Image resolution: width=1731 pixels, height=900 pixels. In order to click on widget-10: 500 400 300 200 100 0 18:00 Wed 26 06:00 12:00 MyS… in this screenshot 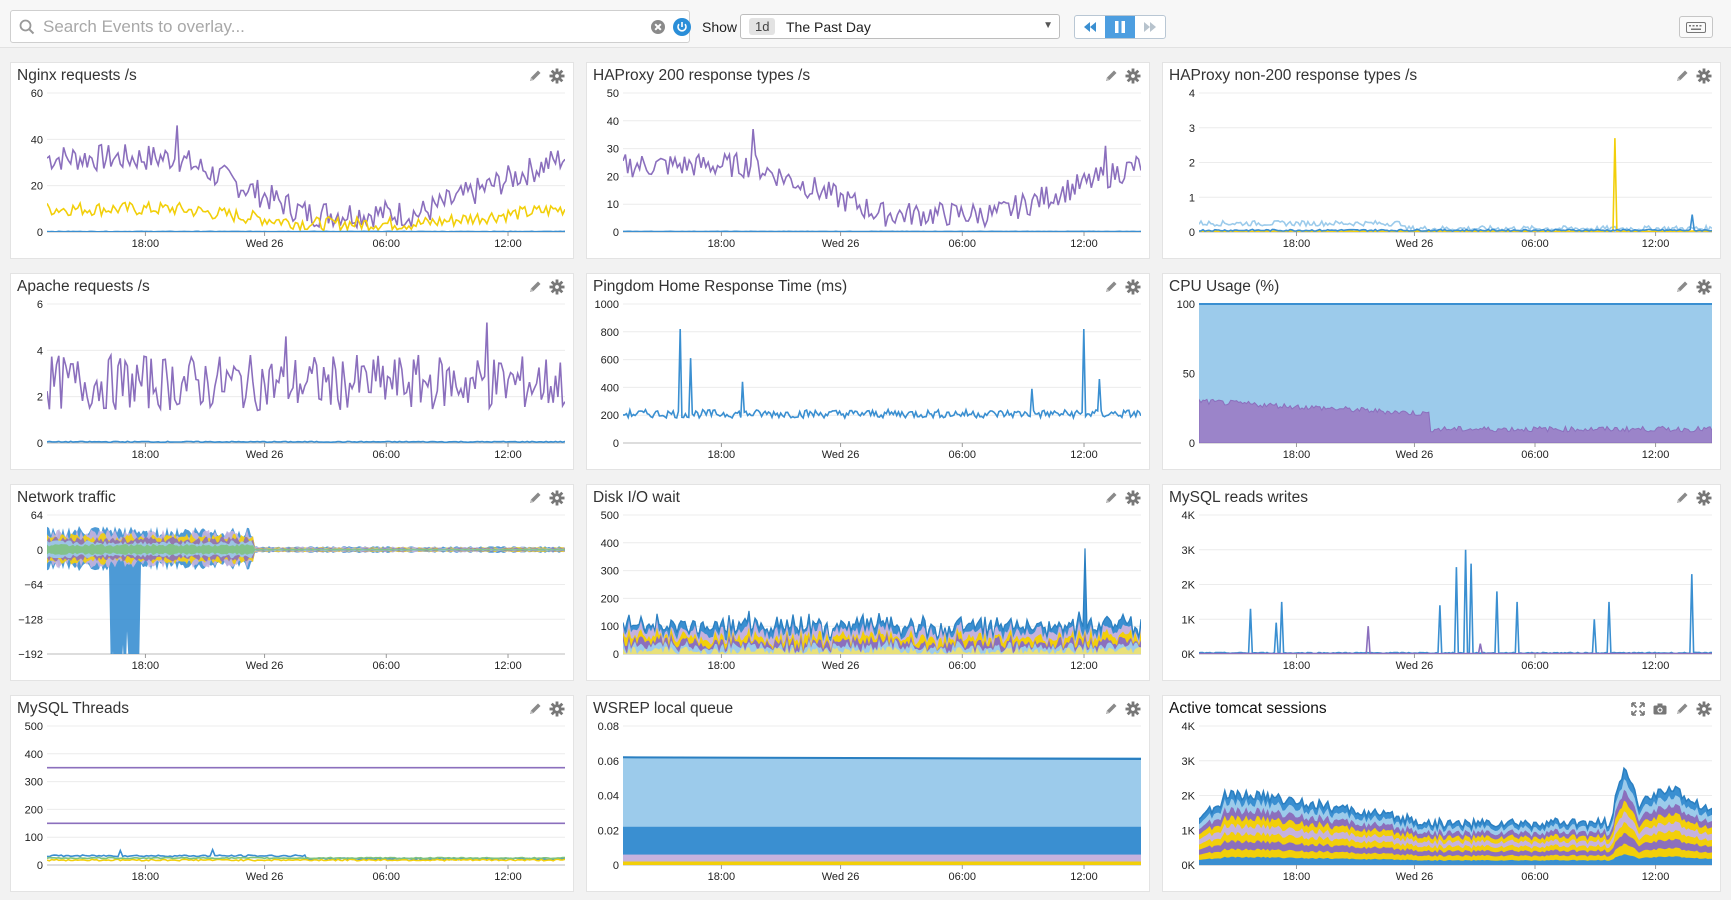, I will do `click(292, 793)`.